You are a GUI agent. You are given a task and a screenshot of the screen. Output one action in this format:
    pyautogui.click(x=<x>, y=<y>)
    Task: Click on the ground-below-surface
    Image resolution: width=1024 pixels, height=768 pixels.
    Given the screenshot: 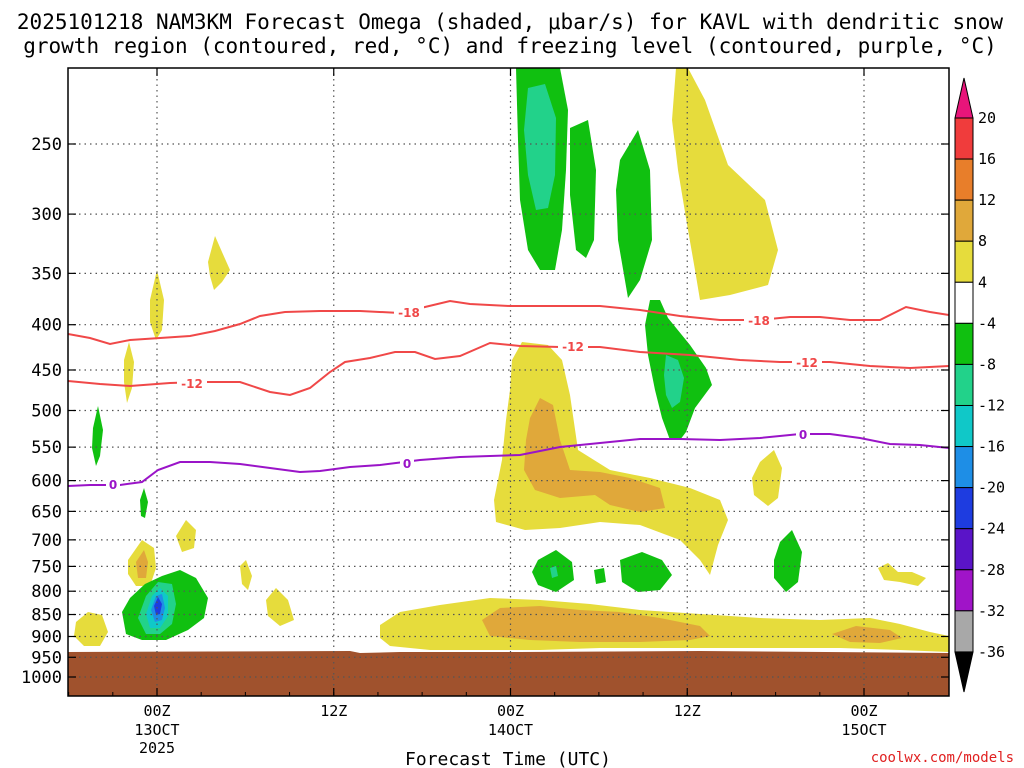 What is the action you would take?
    pyautogui.click(x=508, y=673)
    